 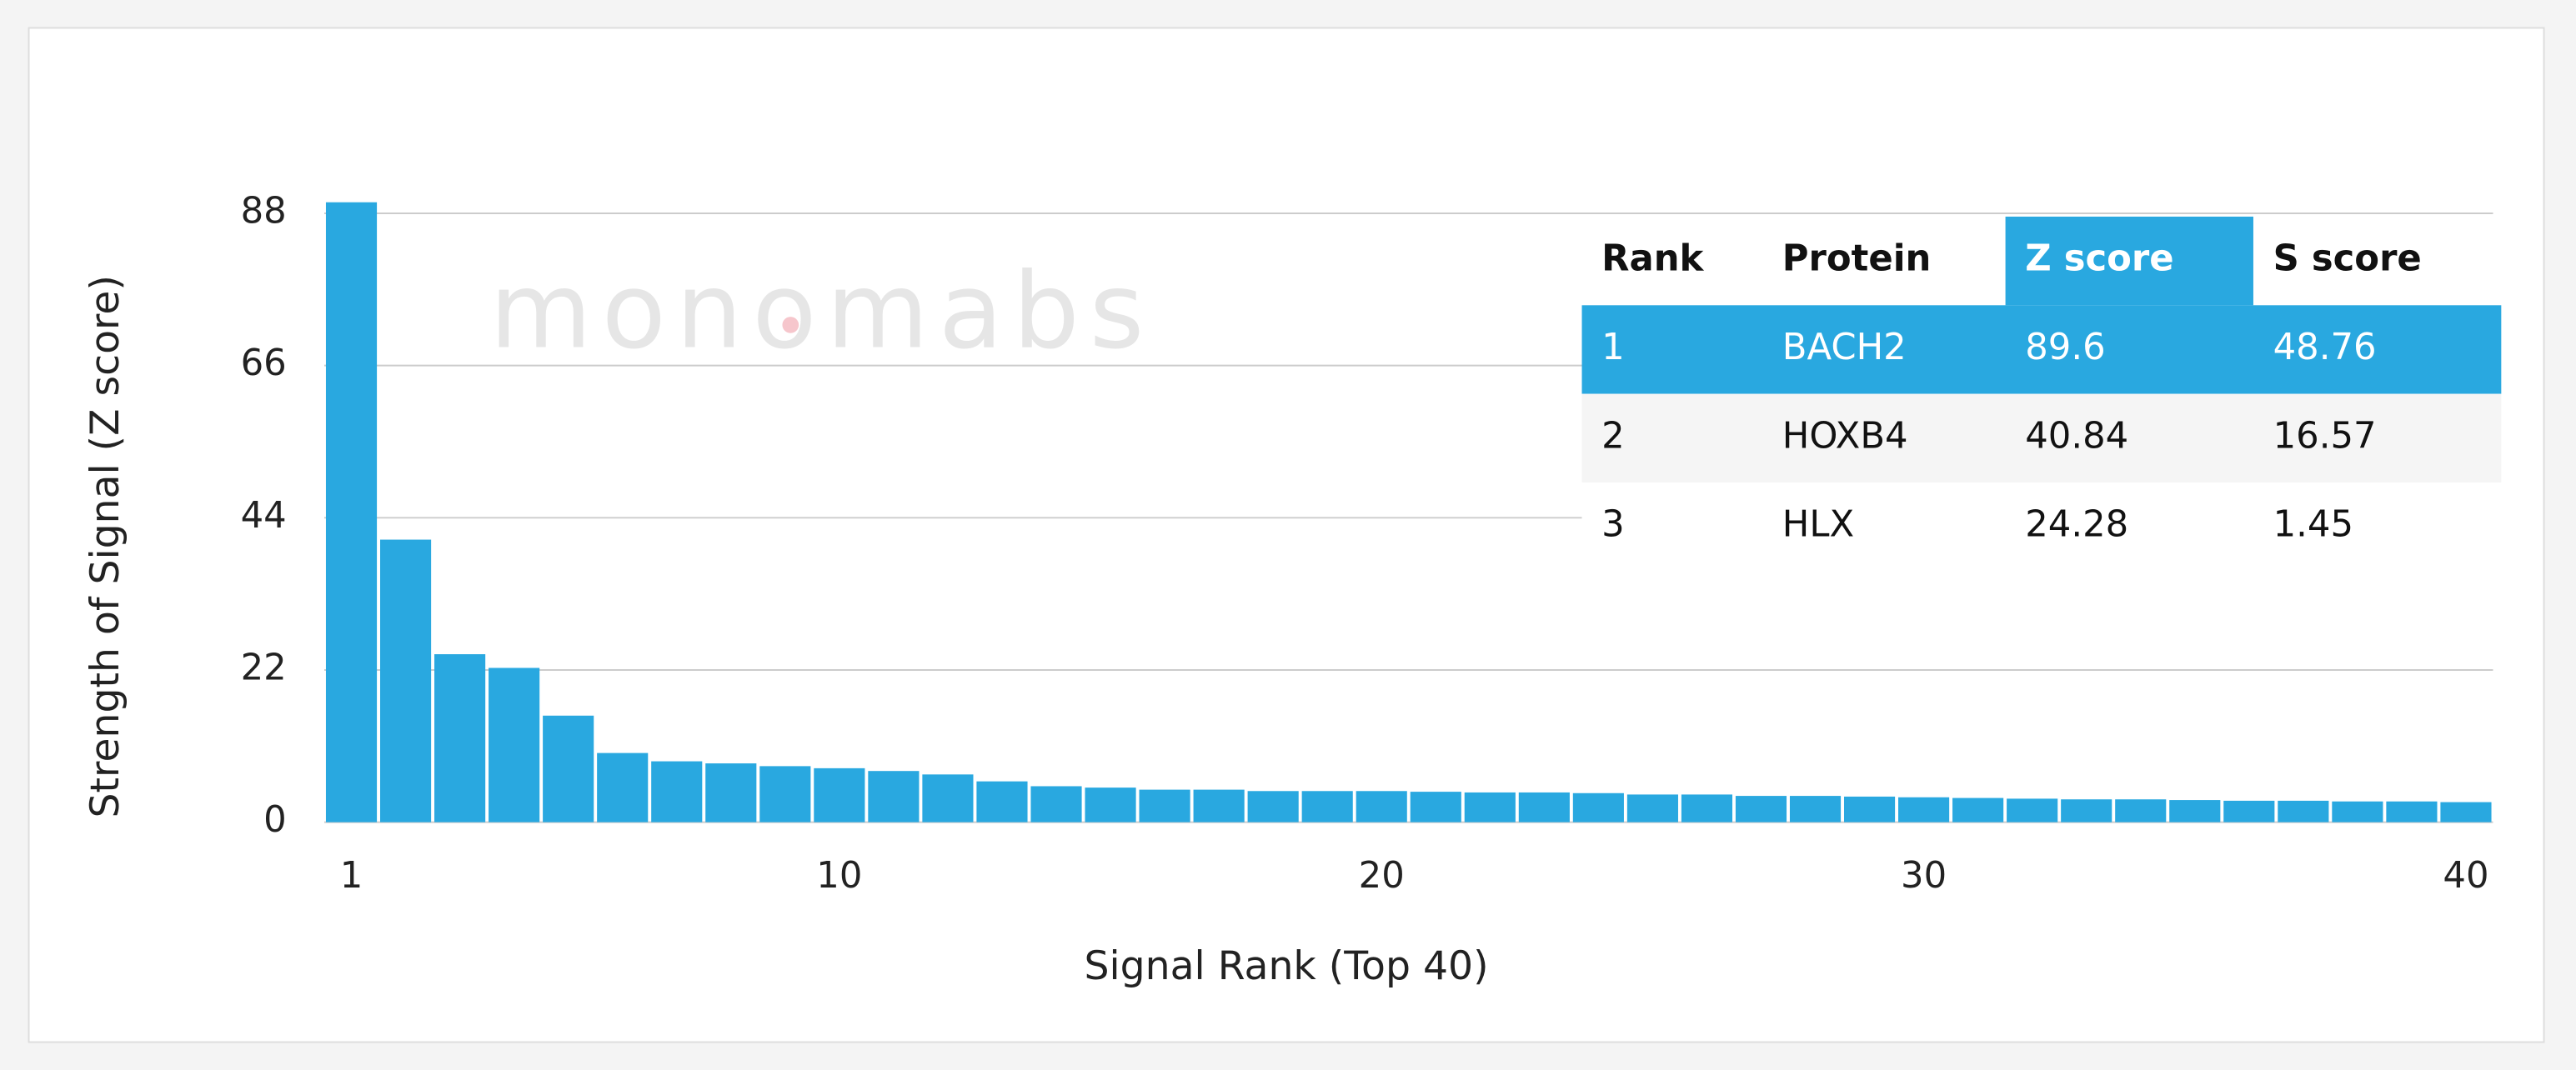 I want to click on table-cell: 1.45, so click(x=2313, y=525).